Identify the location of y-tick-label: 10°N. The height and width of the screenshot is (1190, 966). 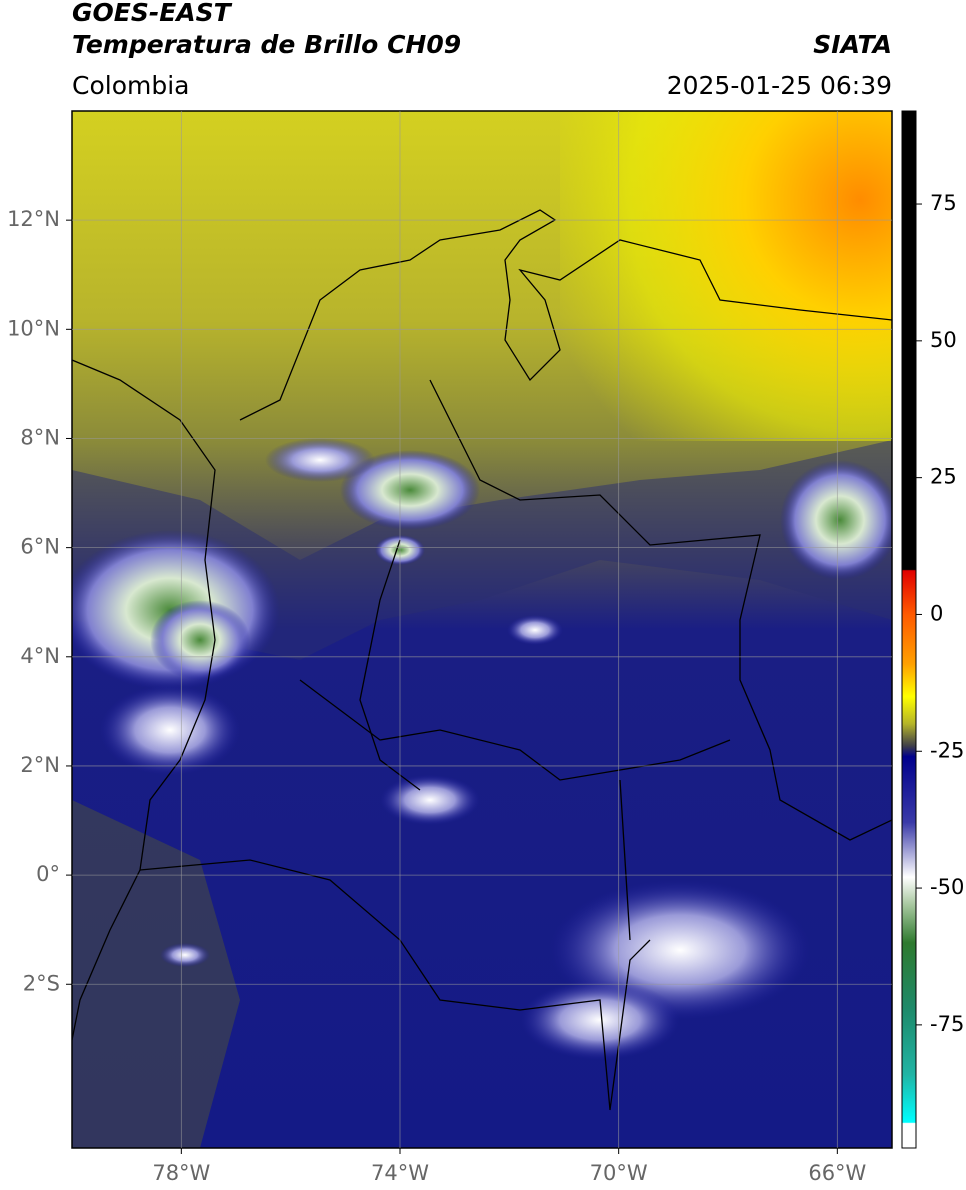
(33, 328).